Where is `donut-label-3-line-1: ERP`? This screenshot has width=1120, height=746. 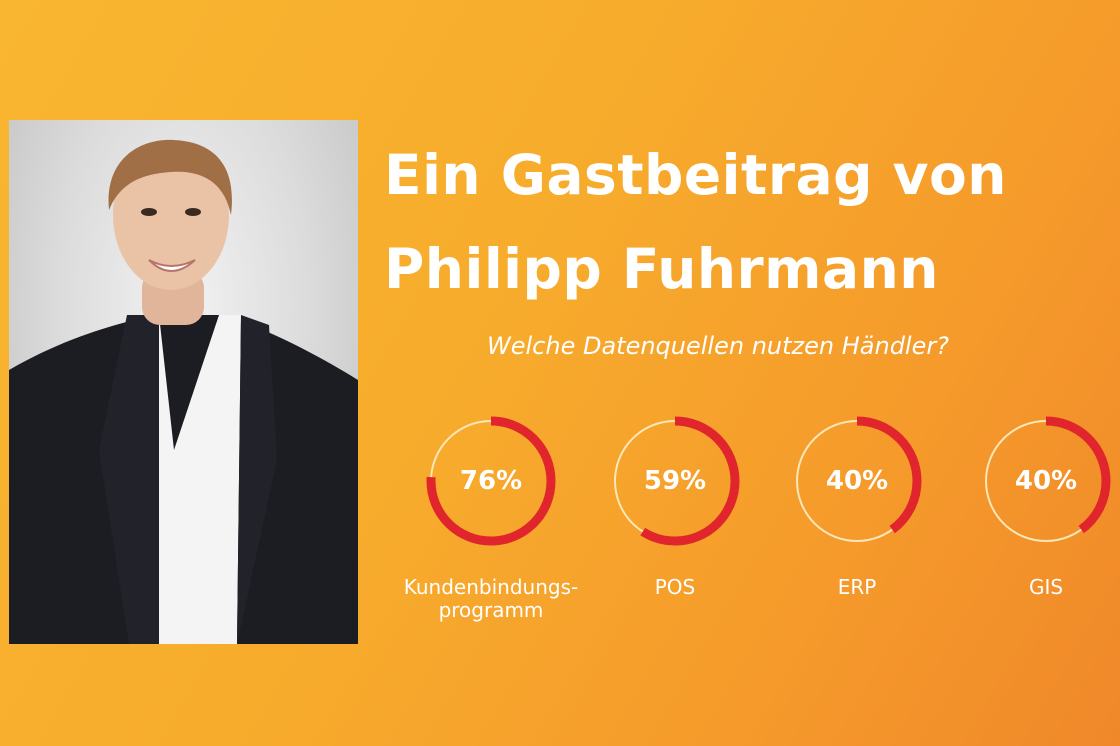 donut-label-3-line-1: ERP is located at coordinates (857, 587).